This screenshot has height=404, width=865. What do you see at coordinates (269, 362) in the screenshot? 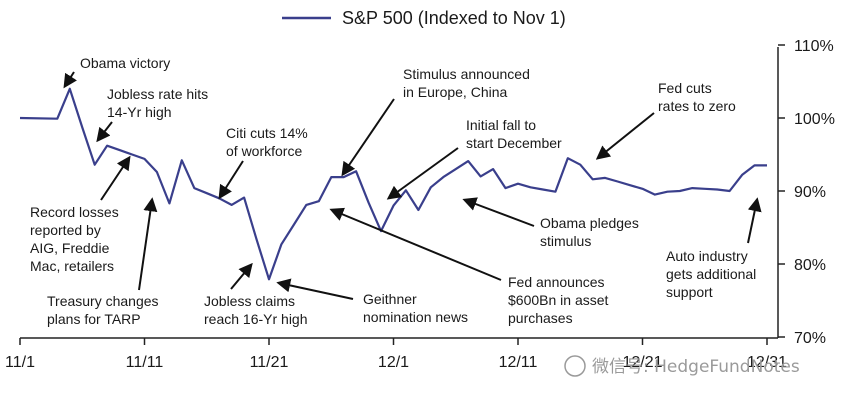
I see `x-tick-label: 11/21` at bounding box center [269, 362].